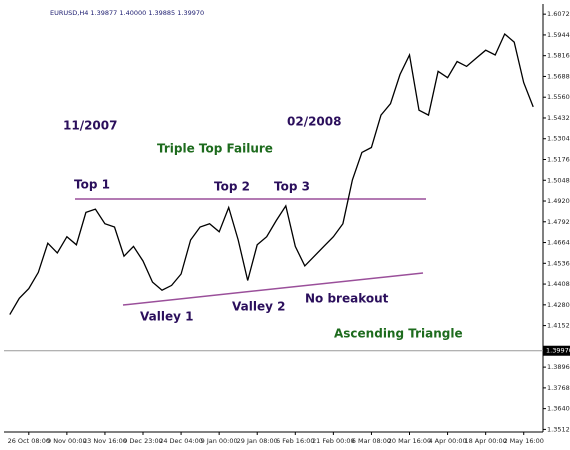 Image resolution: width=570 pixels, height=450 pixels. Describe the element at coordinates (215, 149) in the screenshot. I see `annotation: Triple Top Failure` at that location.